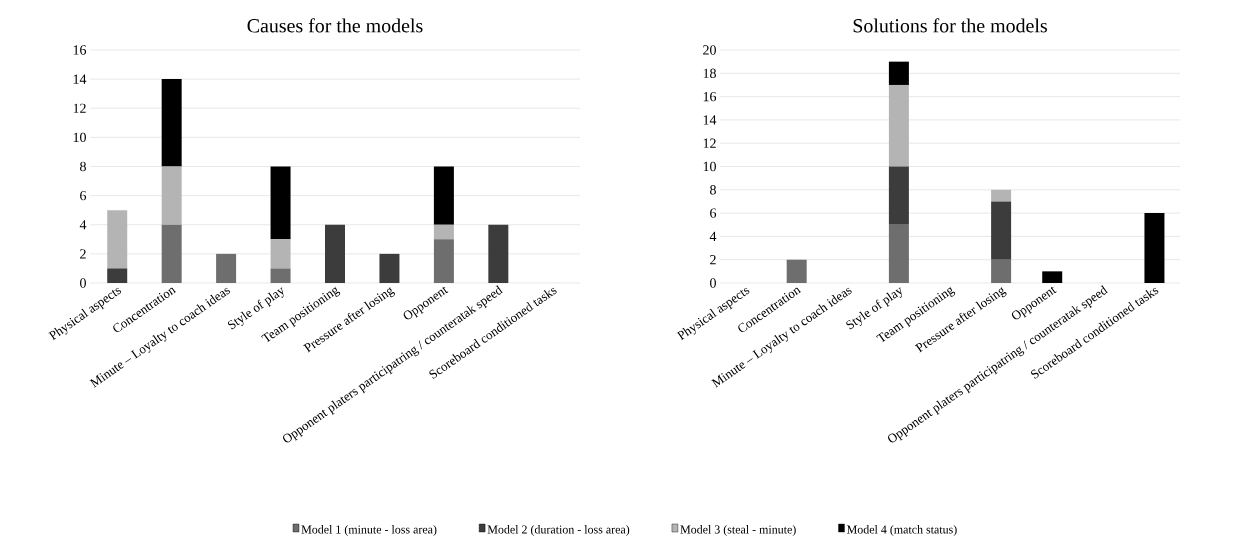  I want to click on y-tick-label: 20, so click(709, 50).